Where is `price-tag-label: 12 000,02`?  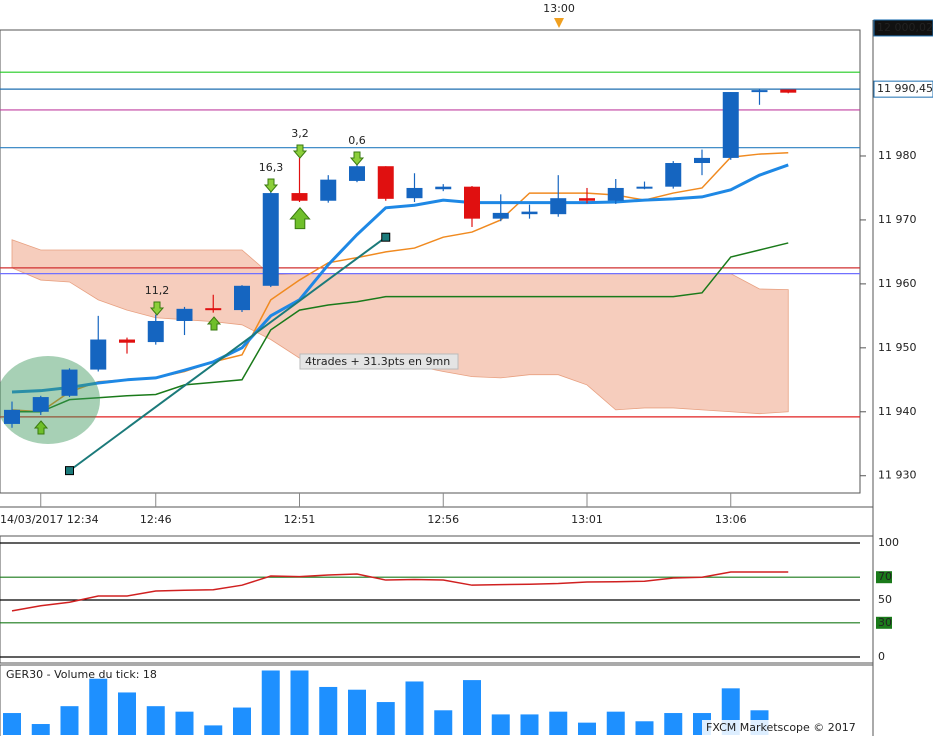
price-tag-label: 12 000,02 is located at coordinates (905, 27).